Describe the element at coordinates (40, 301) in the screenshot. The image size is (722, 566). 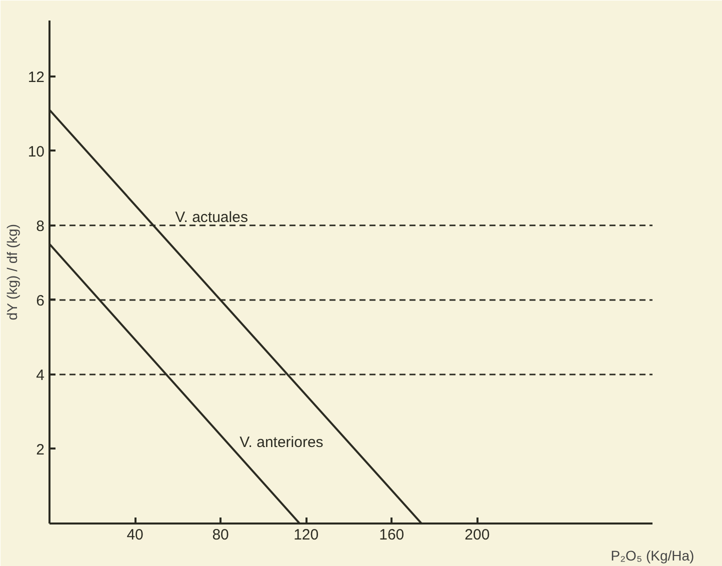
I see `y-tick-label: 6` at that location.